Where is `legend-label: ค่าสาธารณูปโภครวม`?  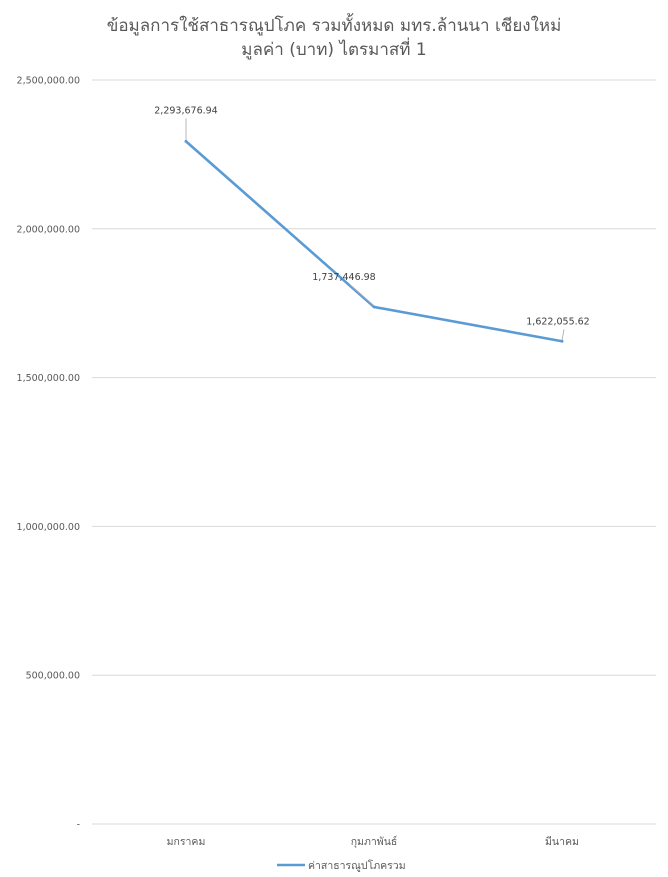
legend-label: ค่าสาธารณูปโภครวม is located at coordinates (357, 865).